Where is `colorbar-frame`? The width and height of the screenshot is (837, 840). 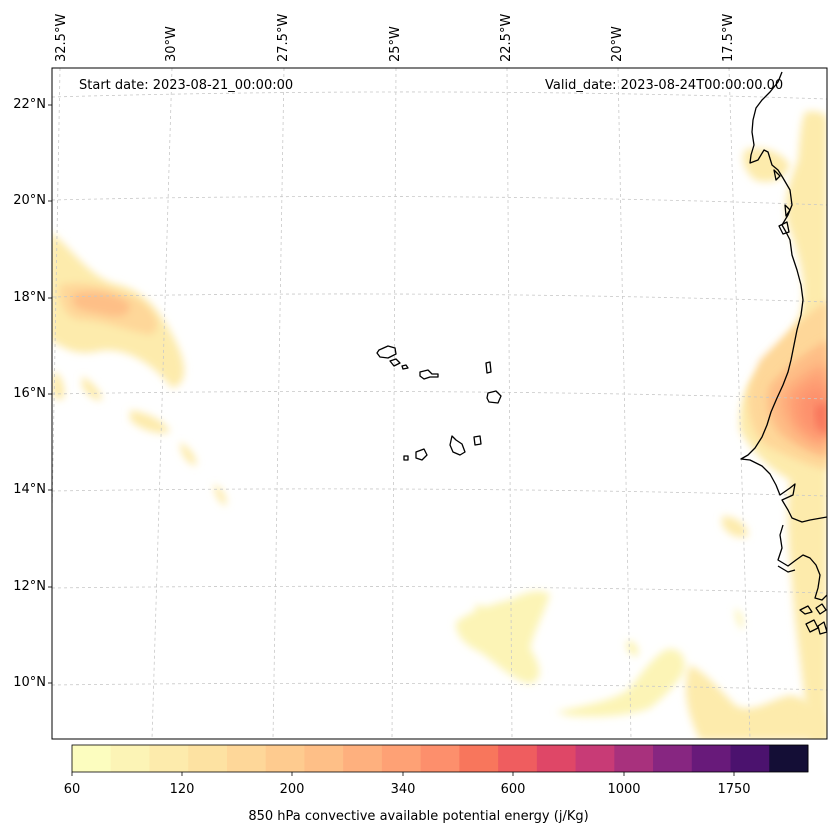 colorbar-frame is located at coordinates (440, 758).